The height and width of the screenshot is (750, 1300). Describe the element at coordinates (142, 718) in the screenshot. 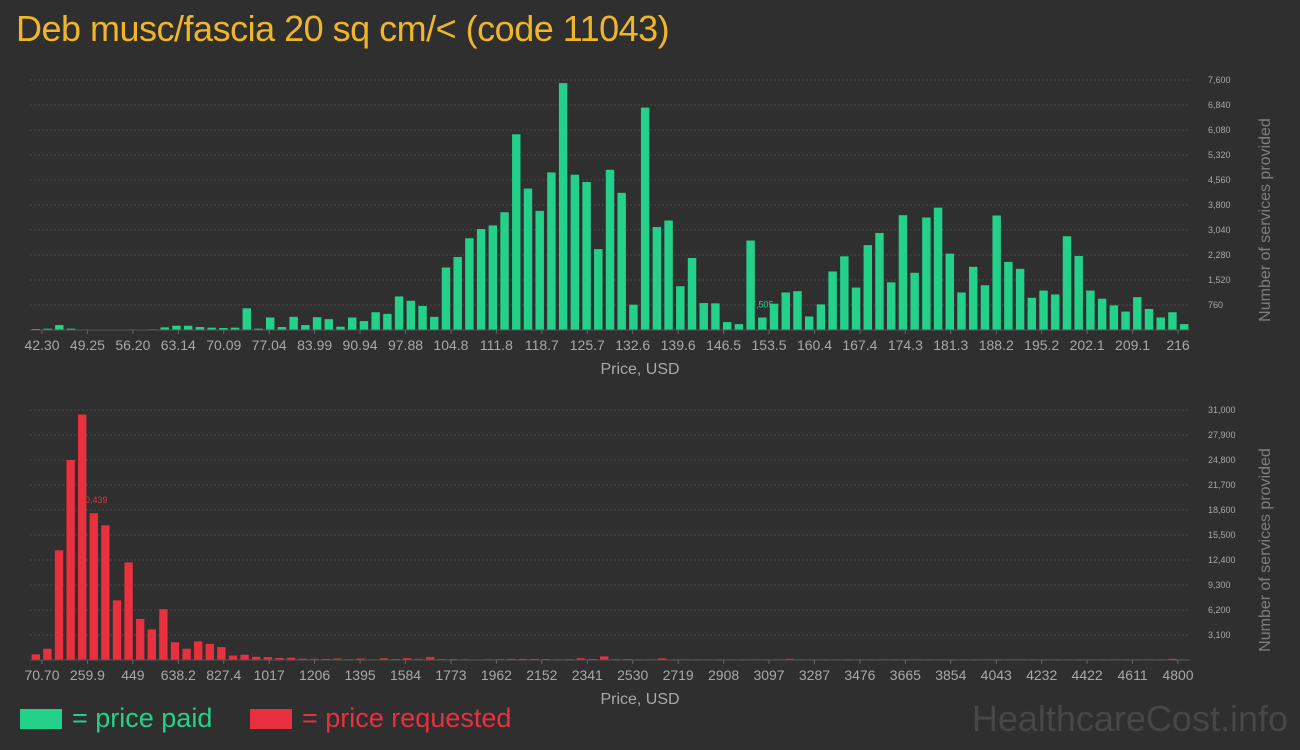

I see `legend-label-paid: = price paid` at that location.